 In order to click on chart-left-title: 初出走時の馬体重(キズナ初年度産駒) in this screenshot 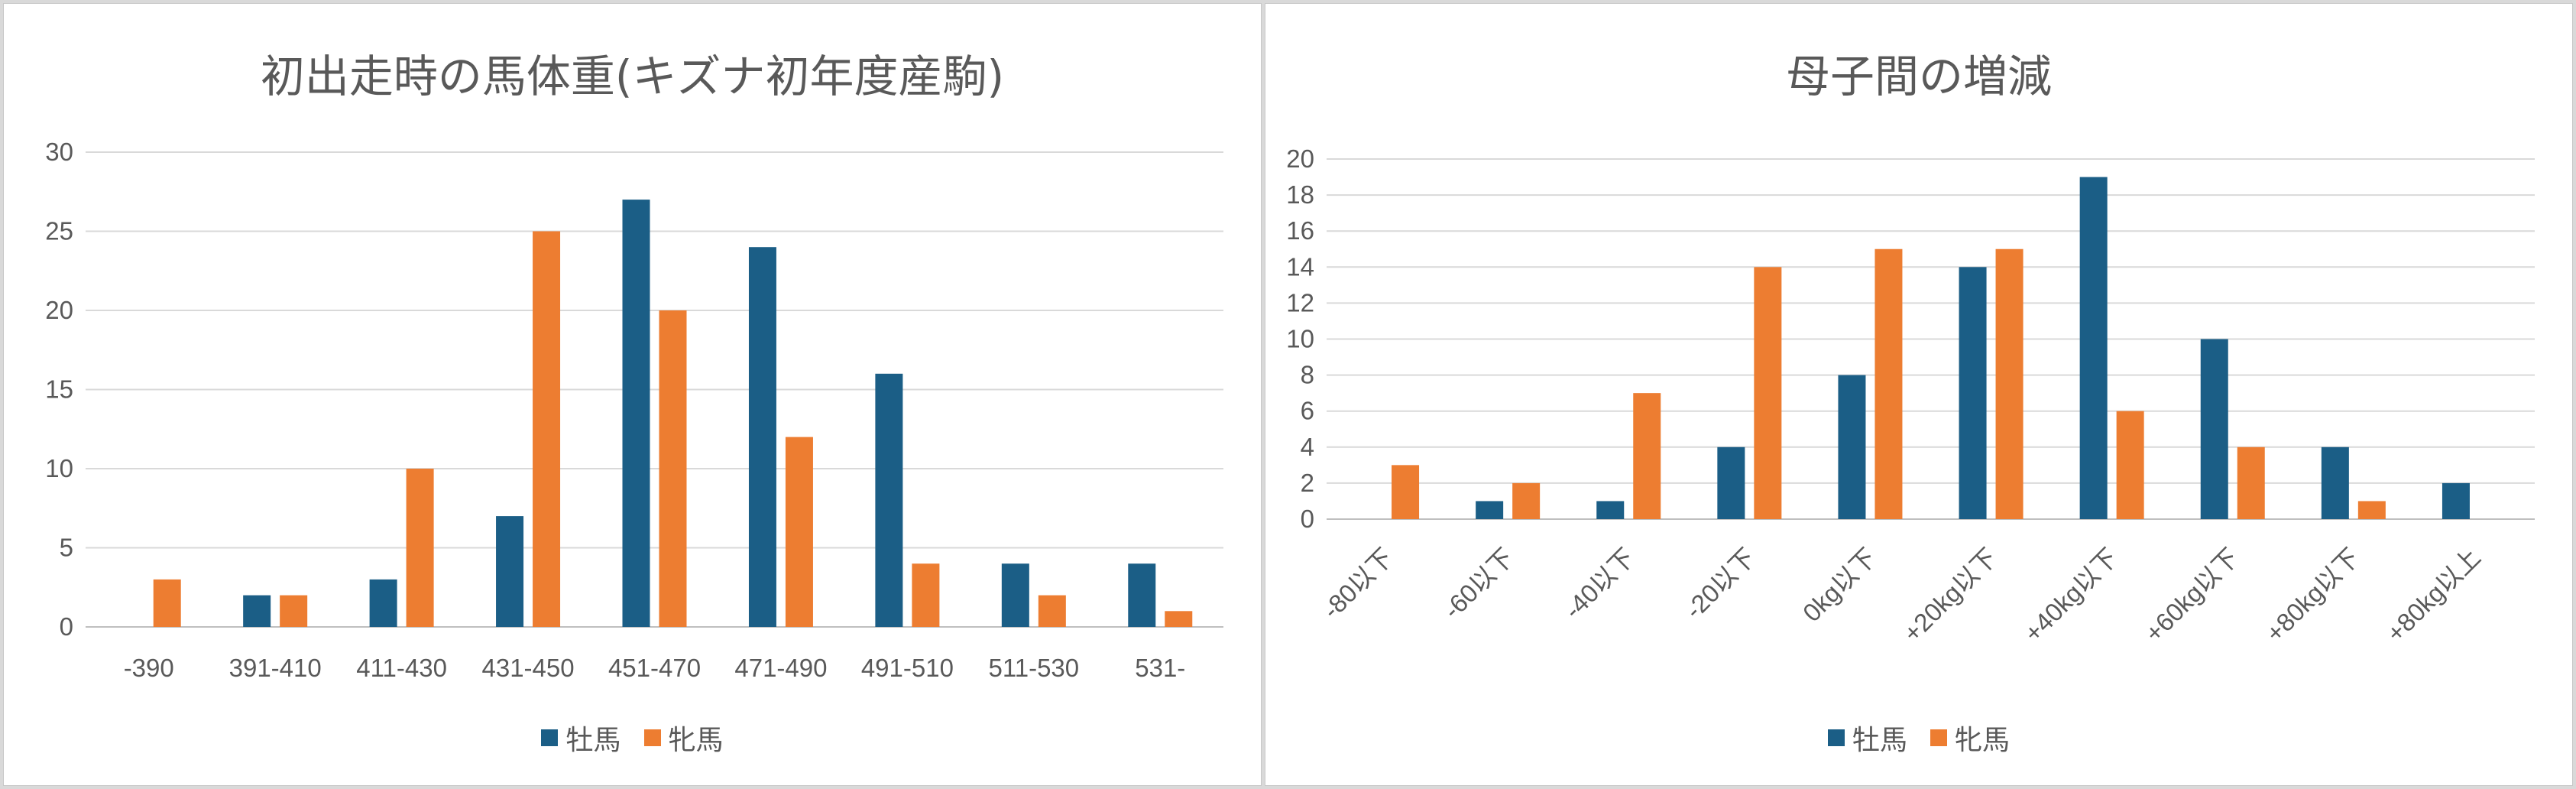, I will do `click(632, 76)`.